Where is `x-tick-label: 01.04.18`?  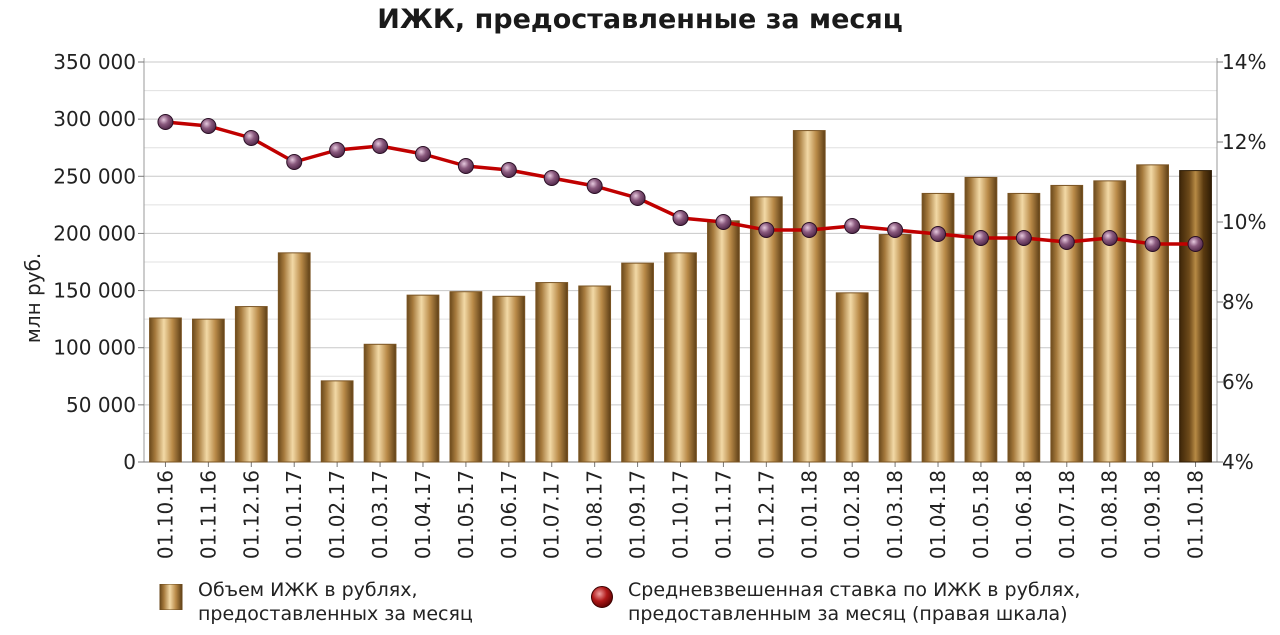
x-tick-label: 01.04.18 is located at coordinates (938, 514).